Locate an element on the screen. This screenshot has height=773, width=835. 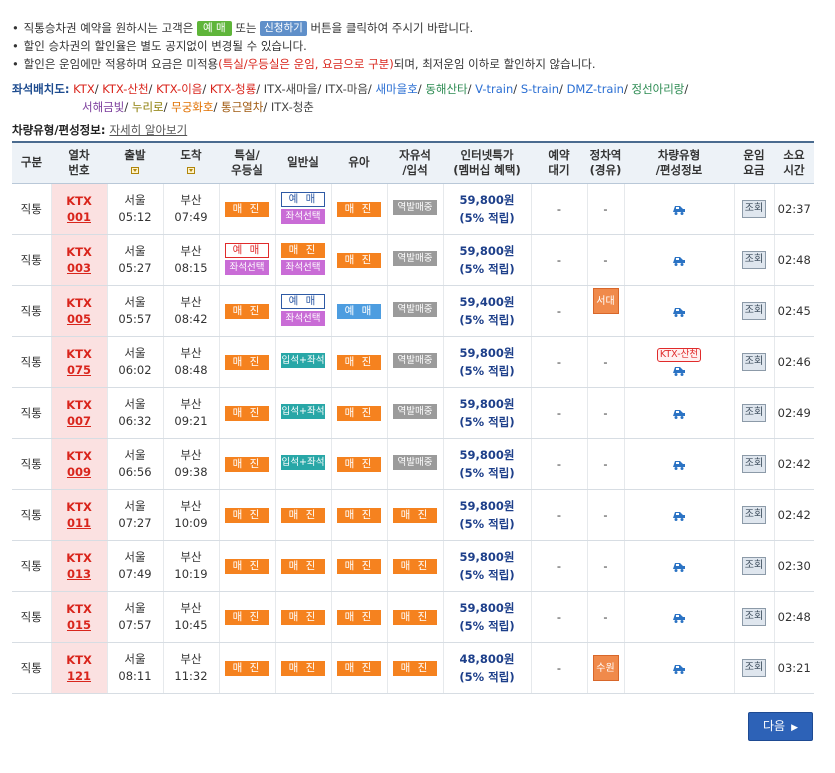
vehicle-info-detail-link: 자세히 알아보기 is located at coordinates (148, 130).